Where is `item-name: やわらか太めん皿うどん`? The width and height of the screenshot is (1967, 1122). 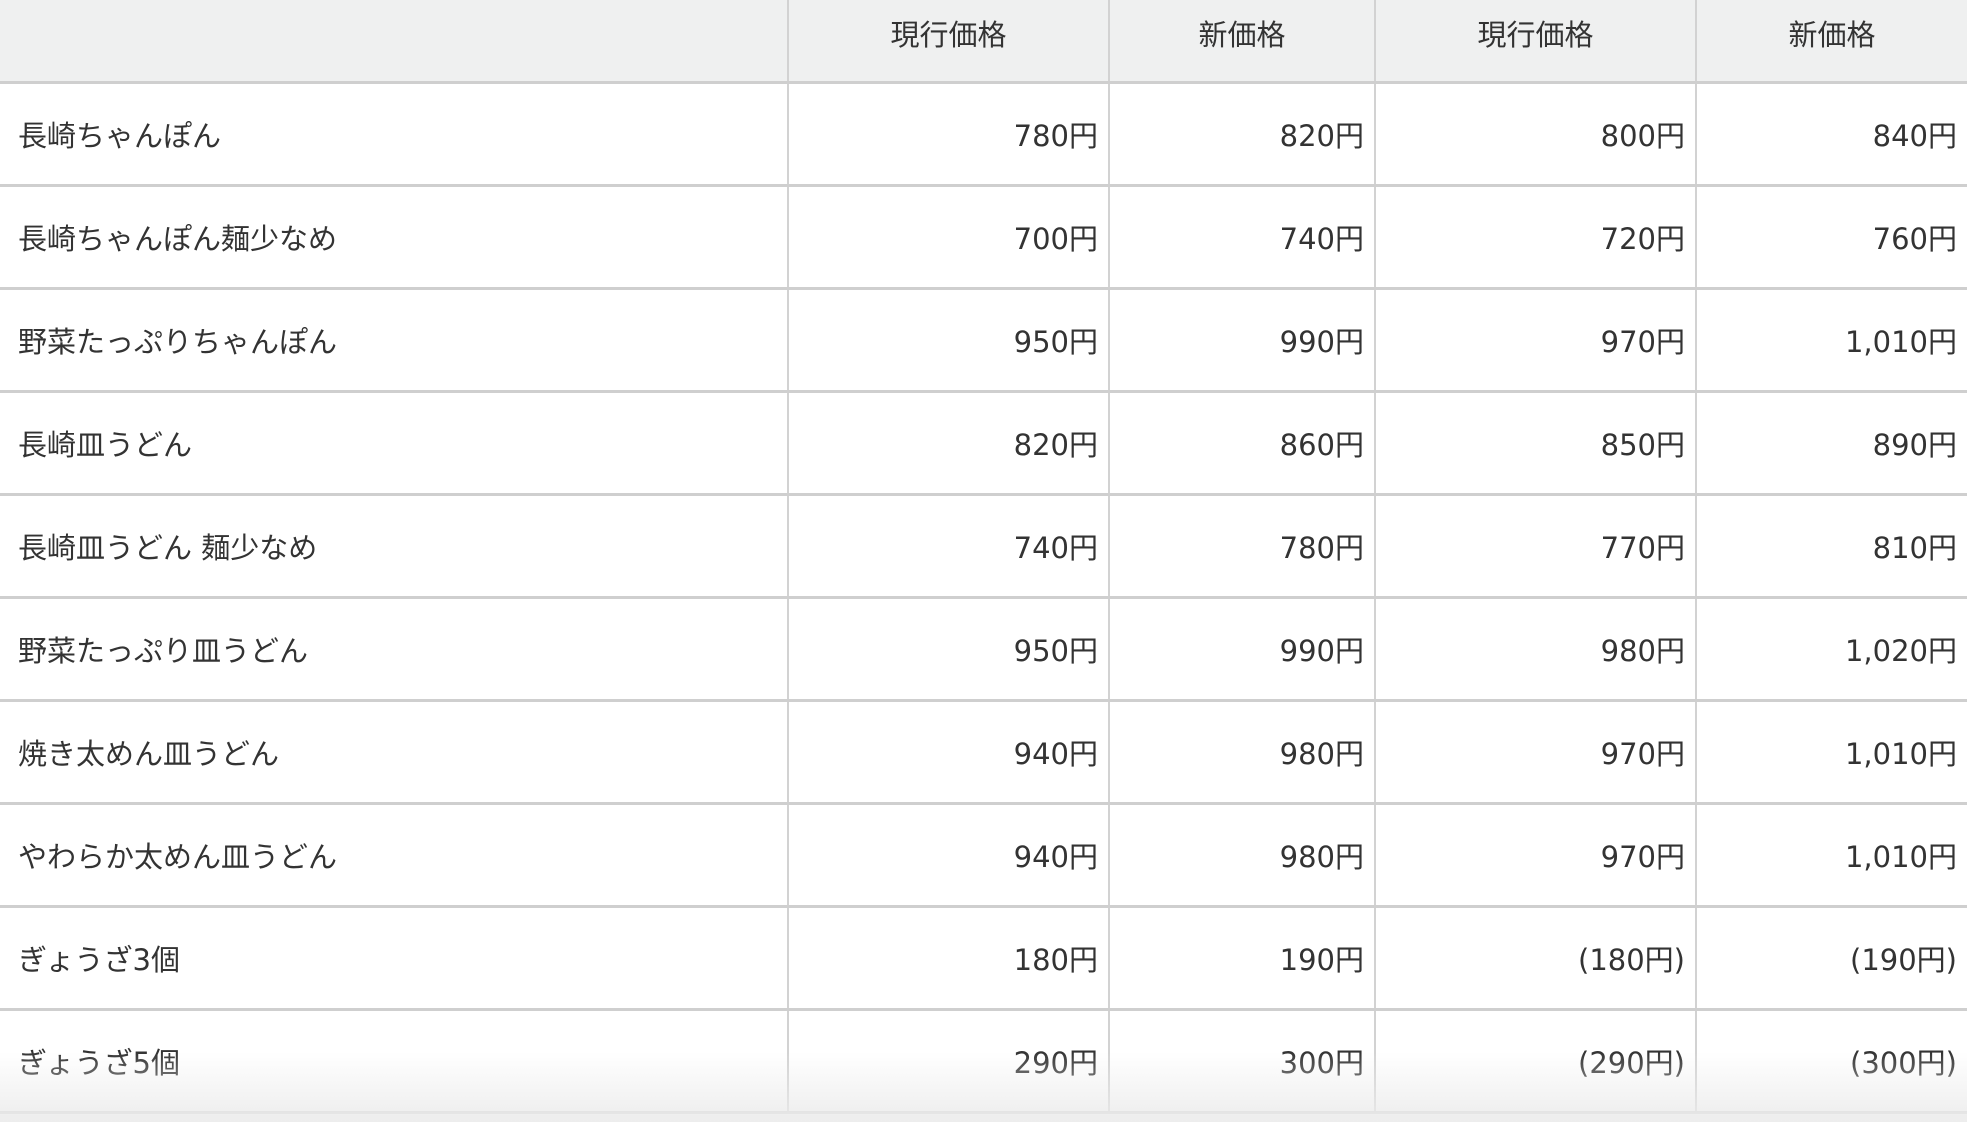 item-name: やわらか太めん皿うどん is located at coordinates (394, 855).